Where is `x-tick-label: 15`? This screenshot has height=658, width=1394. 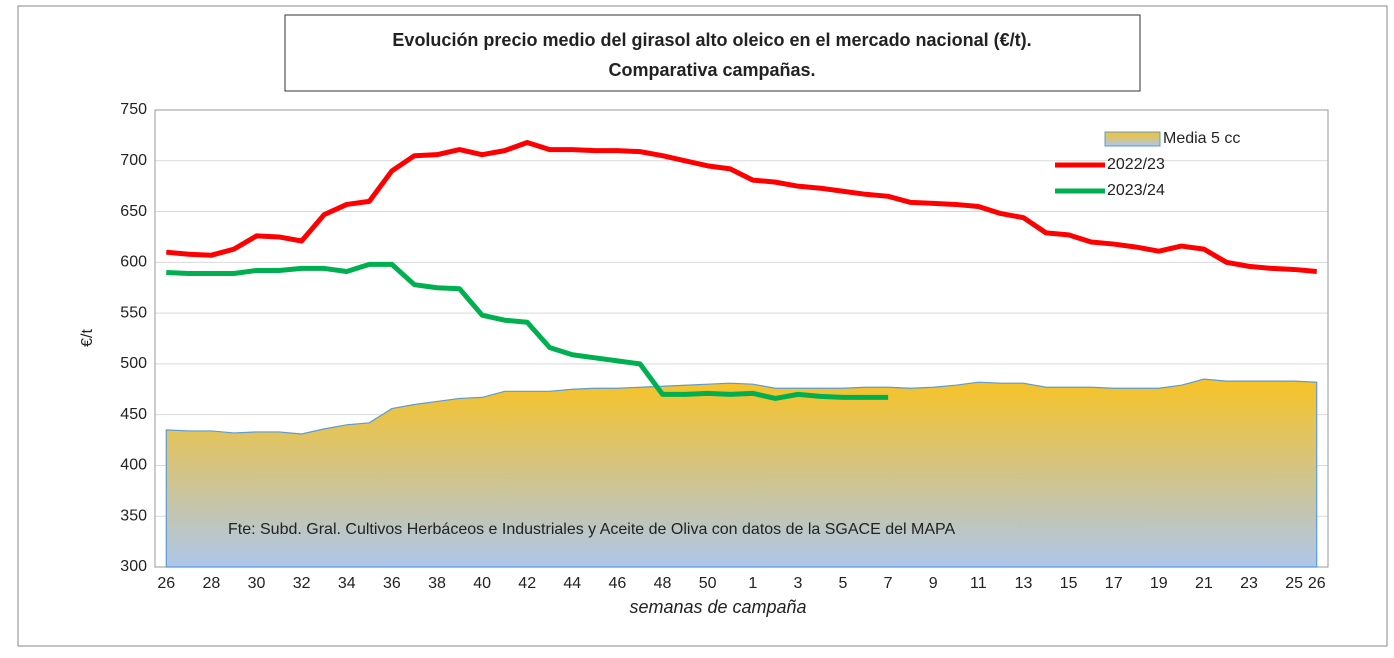 x-tick-label: 15 is located at coordinates (1069, 583).